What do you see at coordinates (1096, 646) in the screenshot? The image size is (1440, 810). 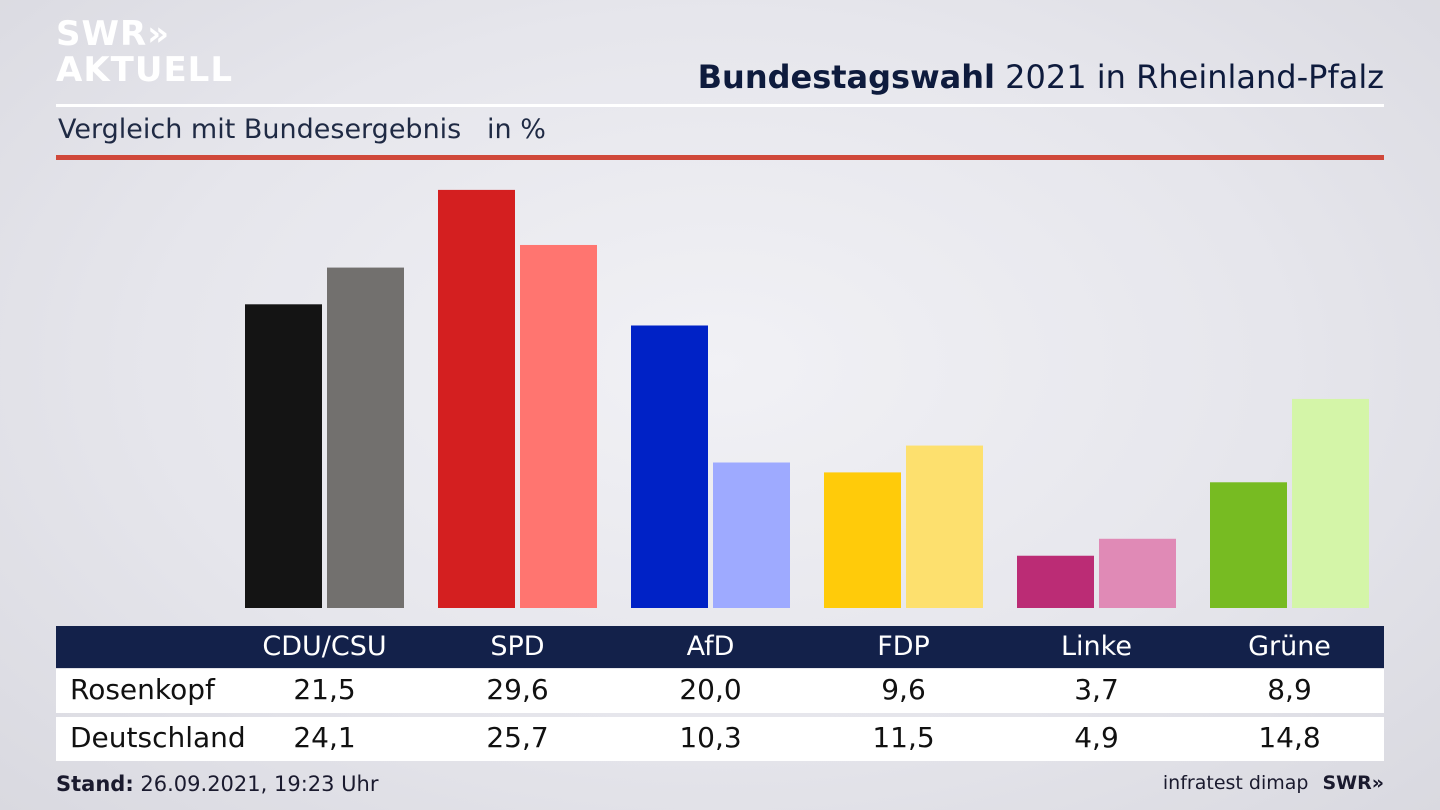 I see `column-header-linke: Linke` at bounding box center [1096, 646].